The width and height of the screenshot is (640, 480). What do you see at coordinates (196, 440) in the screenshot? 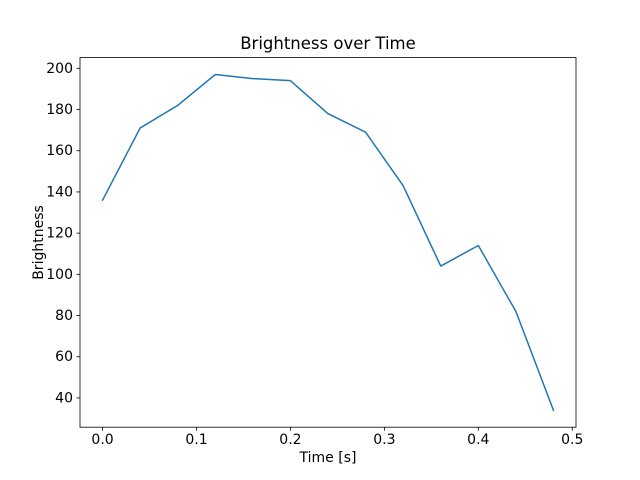
I see `x-tick-label: 0.1` at bounding box center [196, 440].